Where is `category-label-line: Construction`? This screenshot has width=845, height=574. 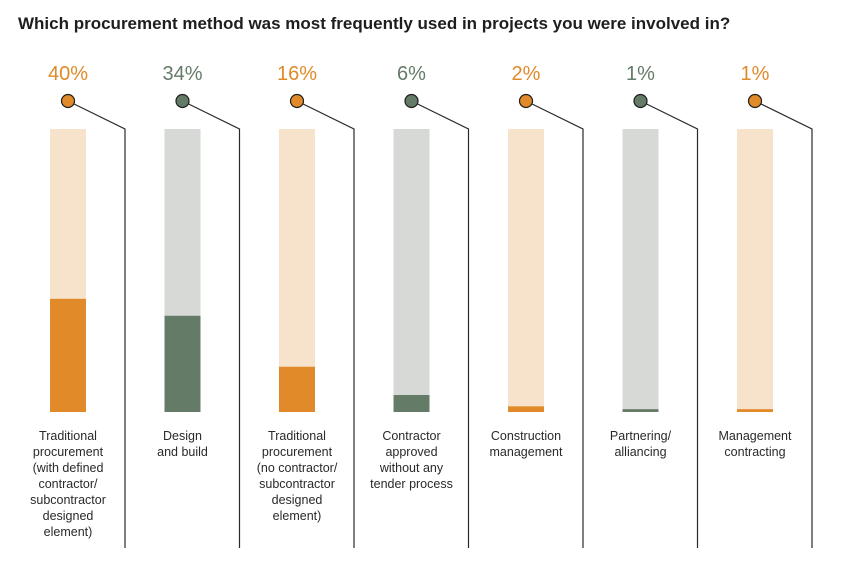 category-label-line: Construction is located at coordinates (526, 436).